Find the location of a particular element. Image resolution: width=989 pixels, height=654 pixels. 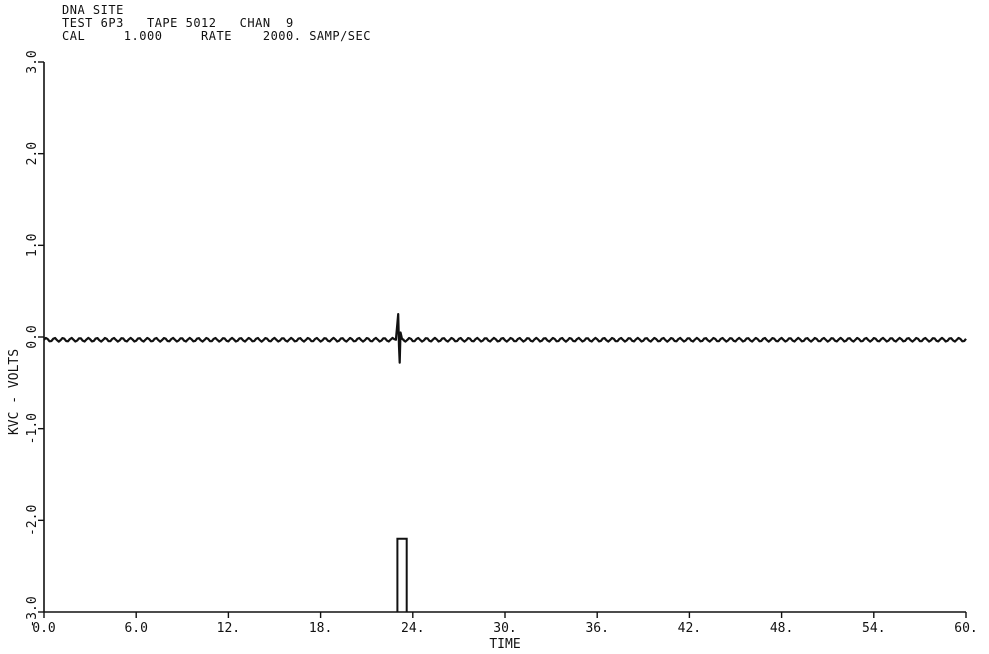

x-tick-label: 48. is located at coordinates (781, 628).